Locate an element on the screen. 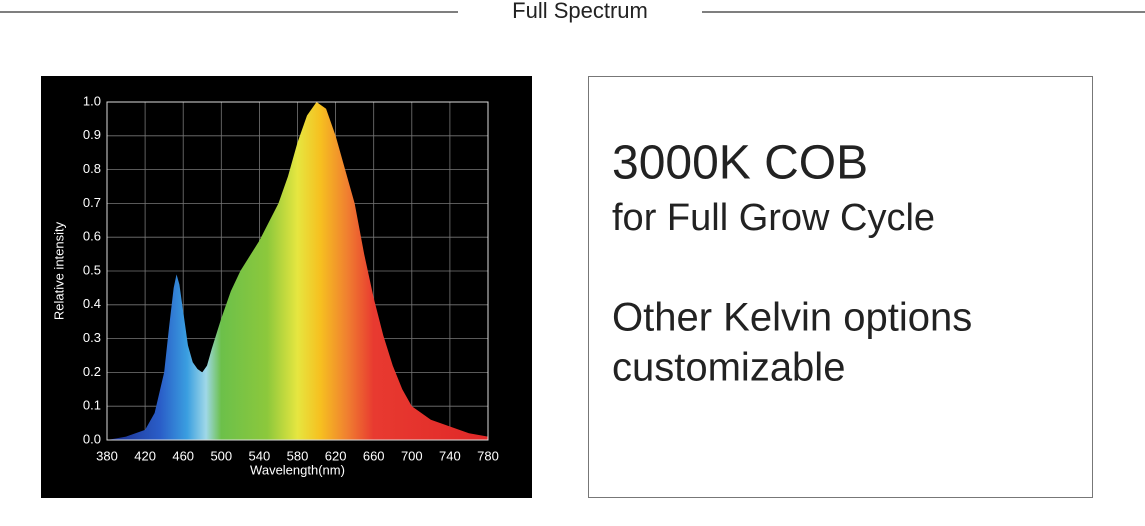  y-tick-label: 0.4 is located at coordinates (92, 303).